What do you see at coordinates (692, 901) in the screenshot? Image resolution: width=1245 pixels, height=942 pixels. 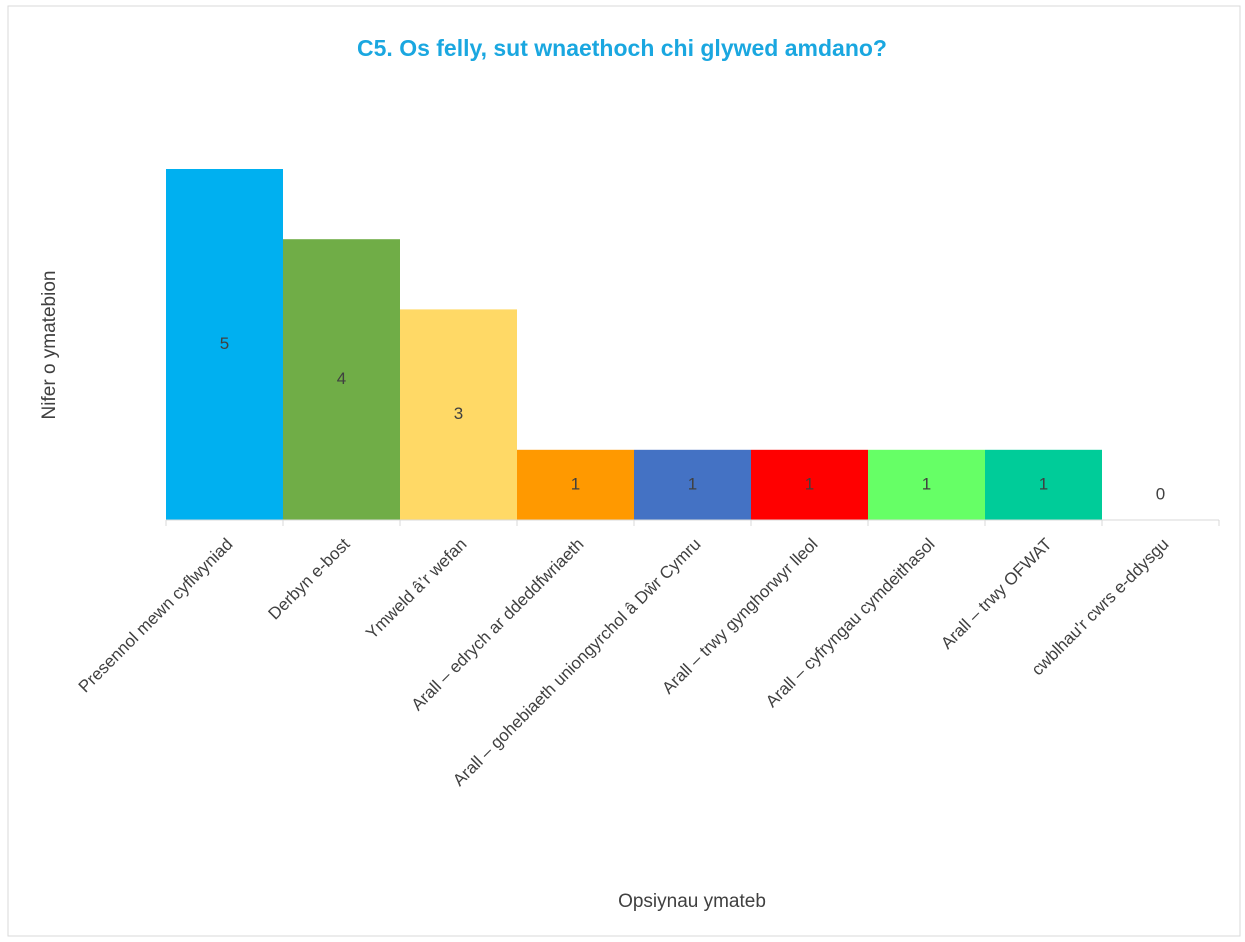 I see `x-axis-label: Opsiynau ymateb` at bounding box center [692, 901].